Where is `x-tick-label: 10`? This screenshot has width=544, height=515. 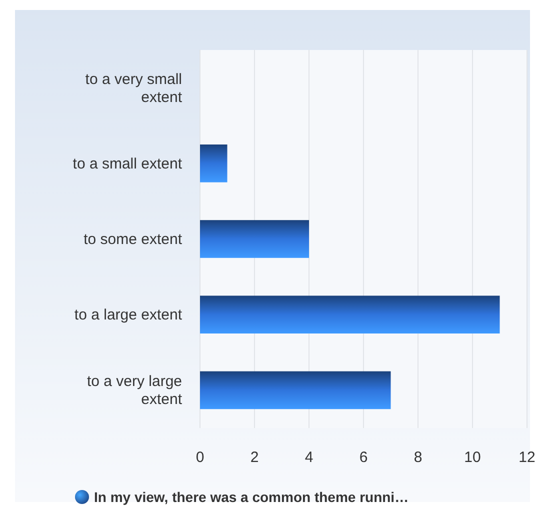
x-tick-label: 10 is located at coordinates (472, 457).